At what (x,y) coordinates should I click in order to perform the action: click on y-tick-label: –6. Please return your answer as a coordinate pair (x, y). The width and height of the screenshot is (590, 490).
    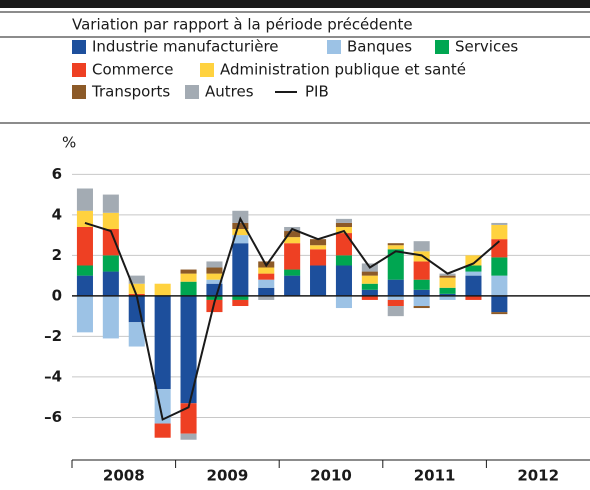
    Looking at the image, I should click on (53, 417).